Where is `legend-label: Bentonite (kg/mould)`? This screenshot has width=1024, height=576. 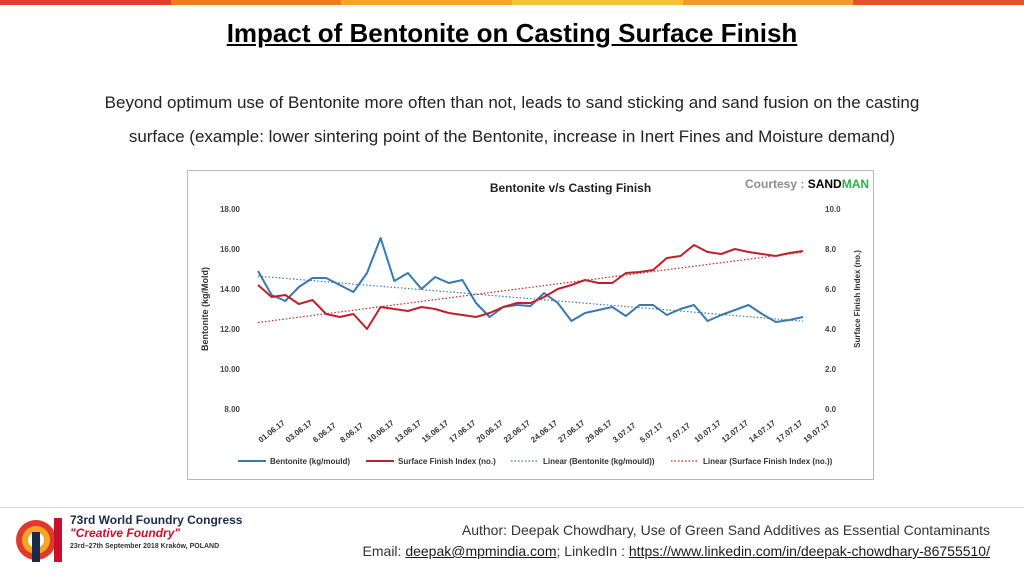
legend-label: Bentonite (kg/mould) is located at coordinates (310, 461).